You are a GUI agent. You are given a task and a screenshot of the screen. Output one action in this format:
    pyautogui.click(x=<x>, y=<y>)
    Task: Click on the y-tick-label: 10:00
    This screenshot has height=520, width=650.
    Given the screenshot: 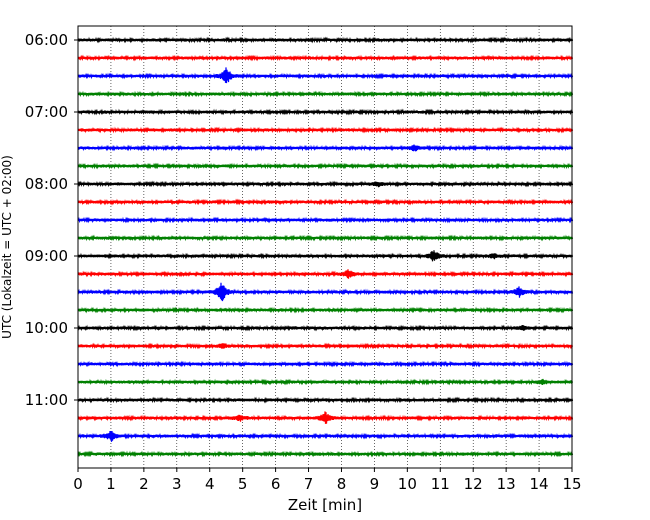 What is the action you would take?
    pyautogui.click(x=46, y=328)
    